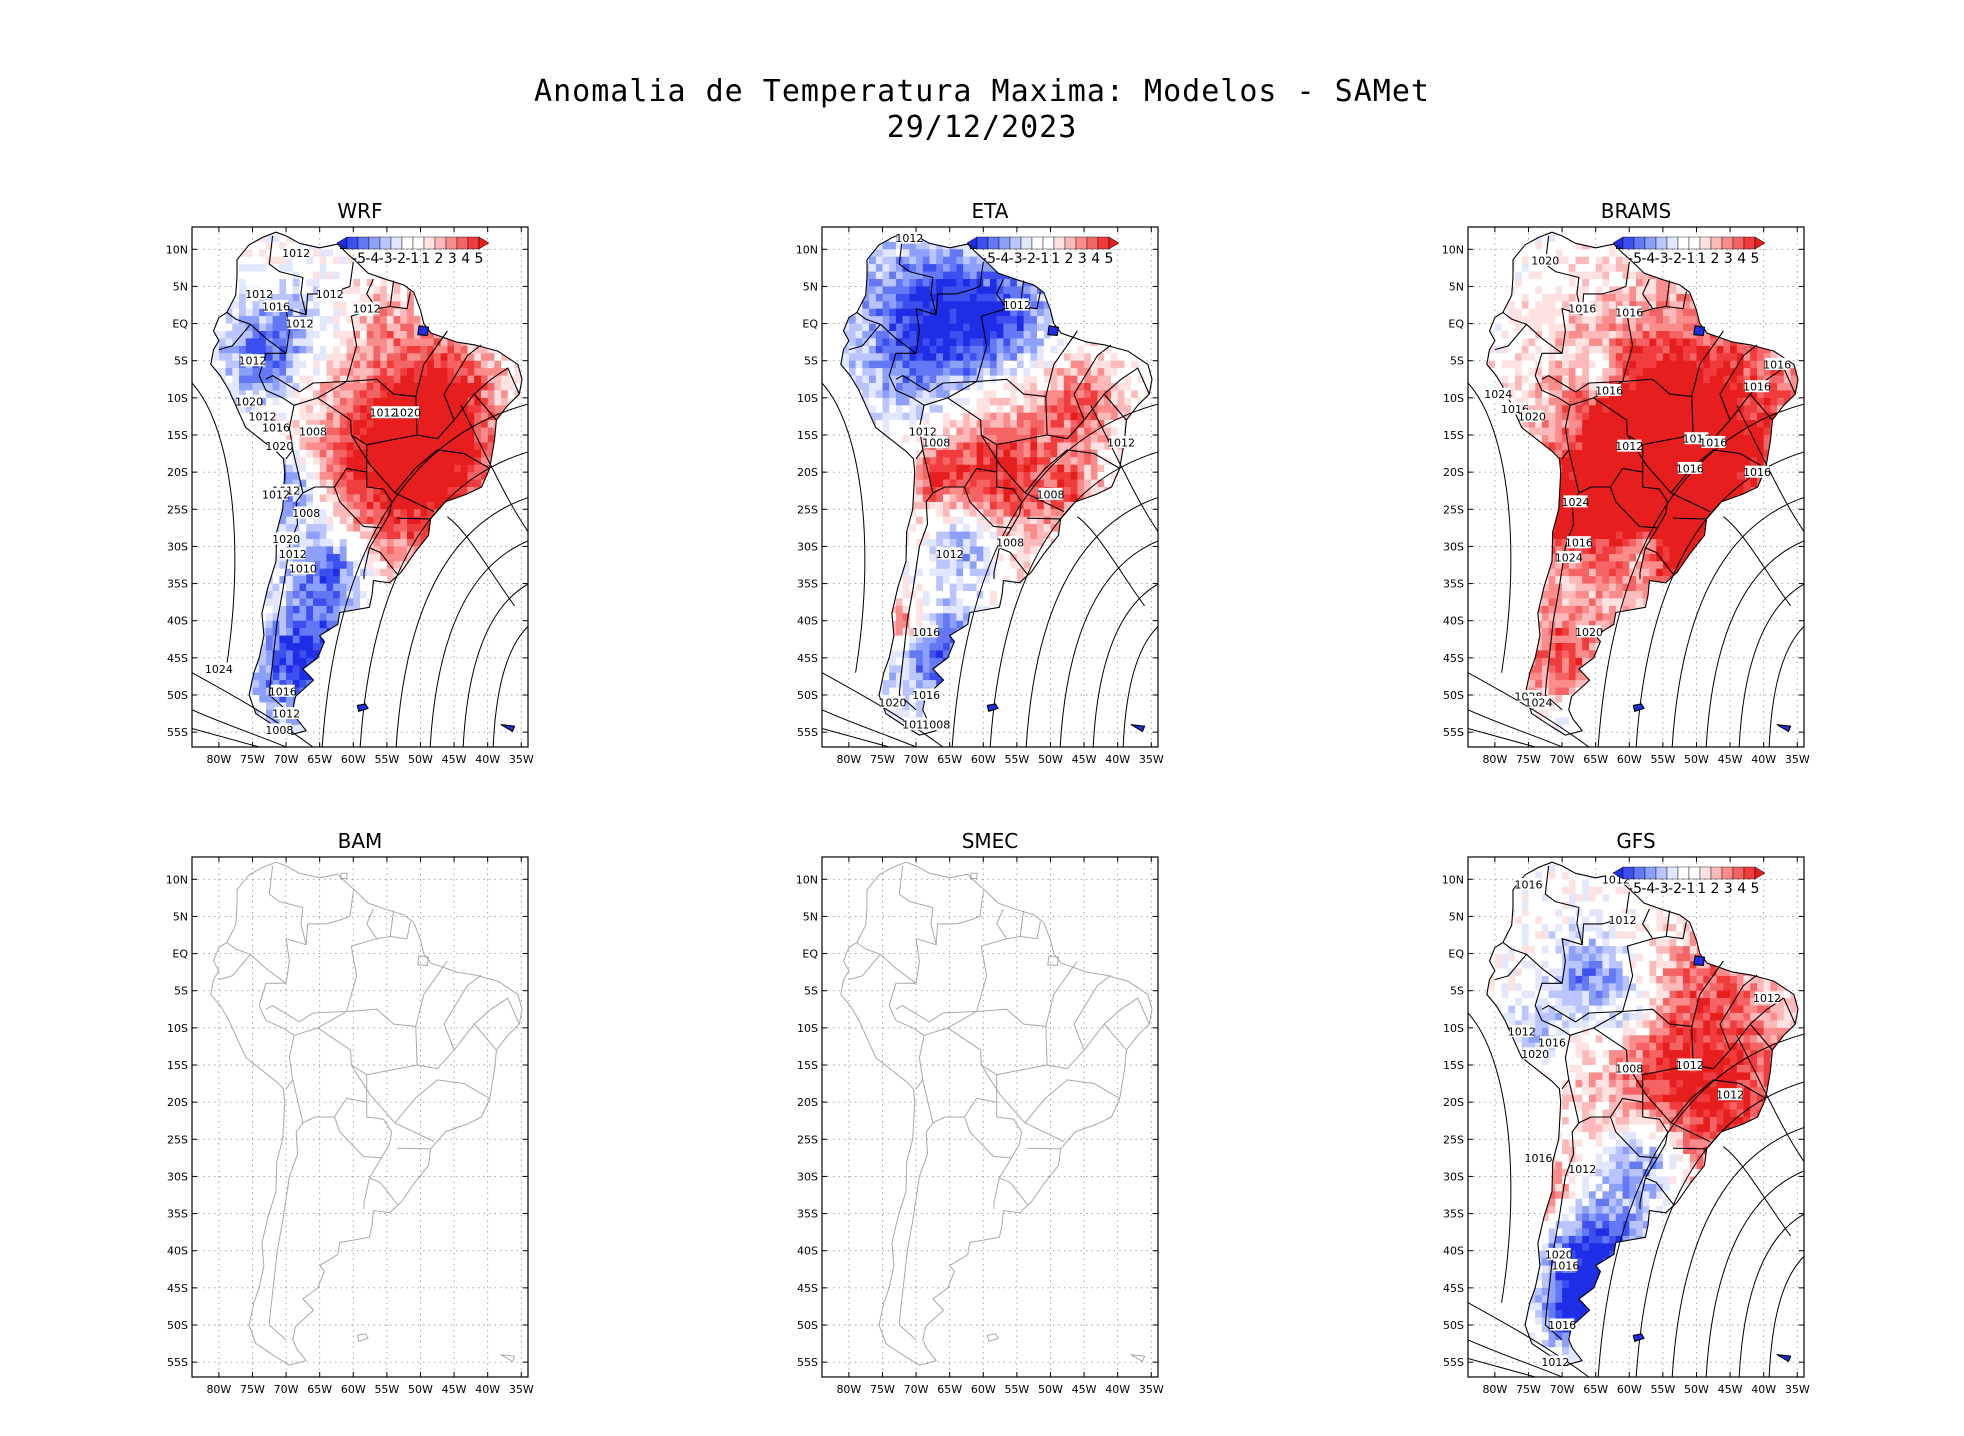 The image size is (1964, 1436). What do you see at coordinates (177, 249) in the screenshot?
I see `lat-tick-label: 10N` at bounding box center [177, 249].